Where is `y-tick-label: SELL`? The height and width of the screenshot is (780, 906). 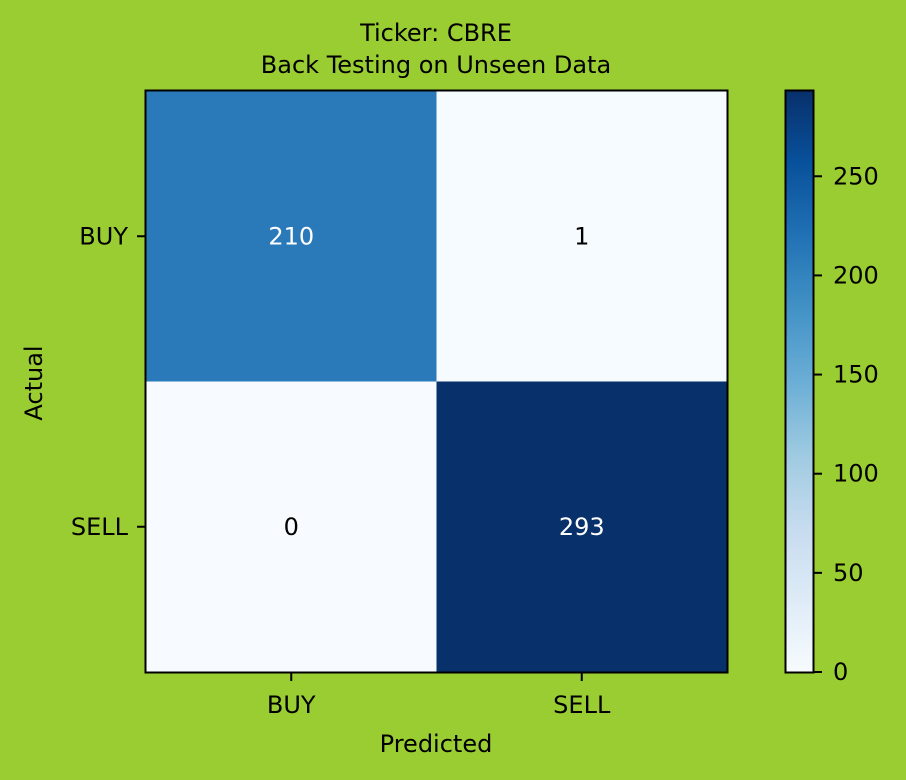
y-tick-label: SELL is located at coordinates (100, 527).